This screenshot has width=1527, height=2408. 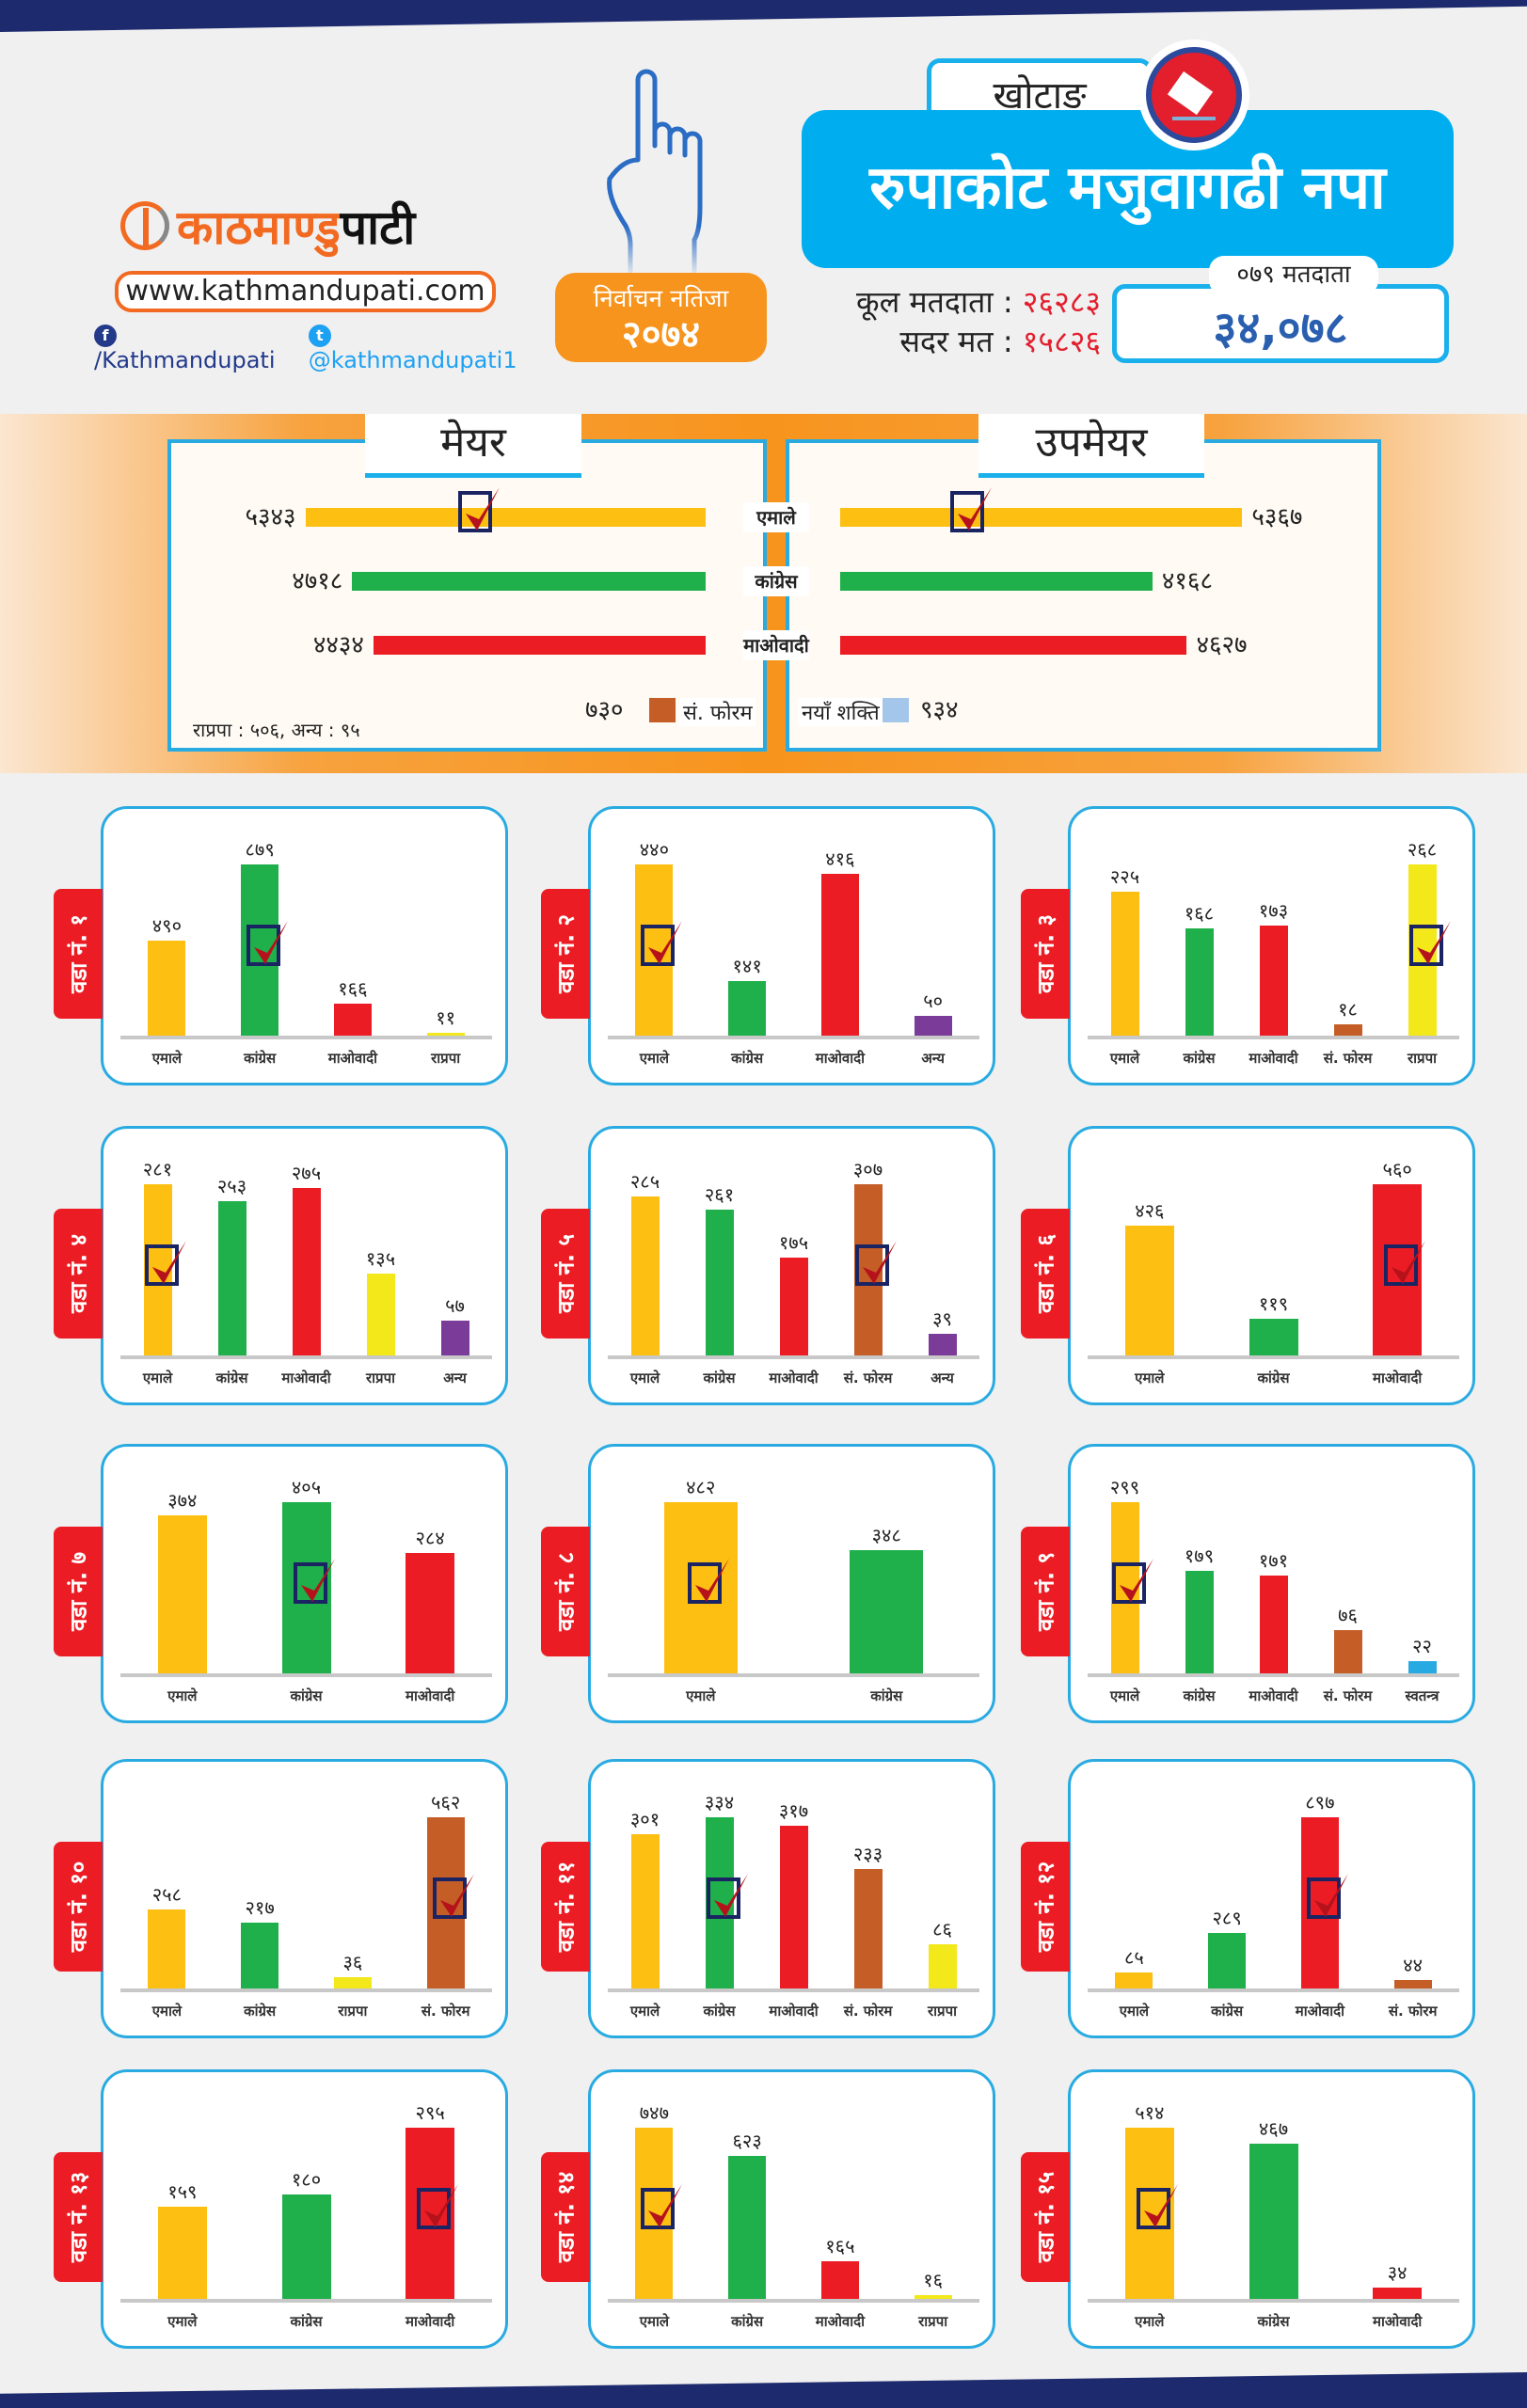 What do you see at coordinates (719, 1195) in the screenshot?
I see `bar-value-label: २६१` at bounding box center [719, 1195].